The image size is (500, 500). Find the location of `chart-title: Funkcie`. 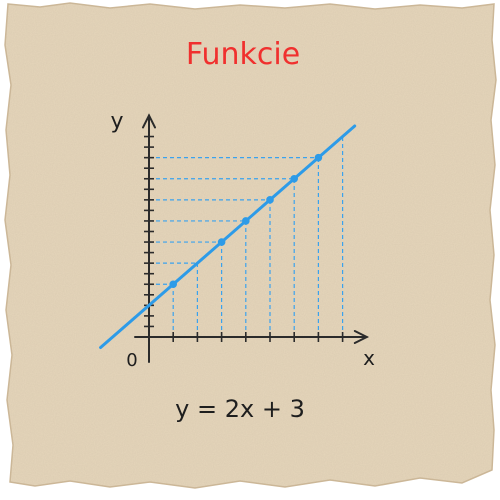

chart-title: Funkcie is located at coordinates (243, 54).